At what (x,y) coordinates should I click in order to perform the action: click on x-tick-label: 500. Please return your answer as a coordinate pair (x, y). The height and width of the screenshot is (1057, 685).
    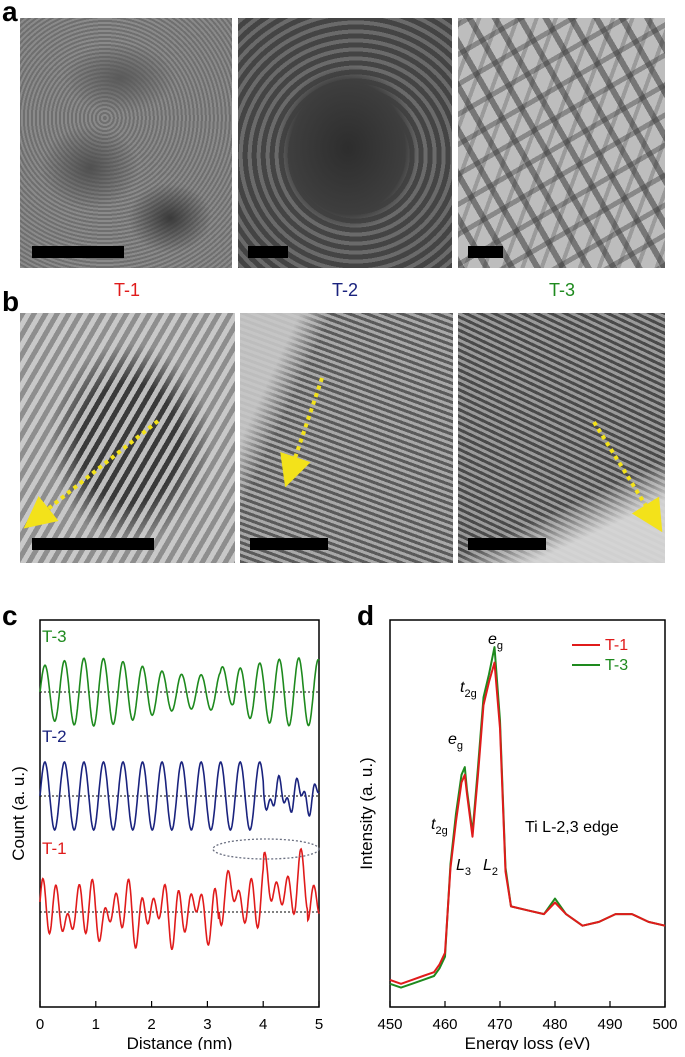
    Looking at the image, I should click on (664, 1024).